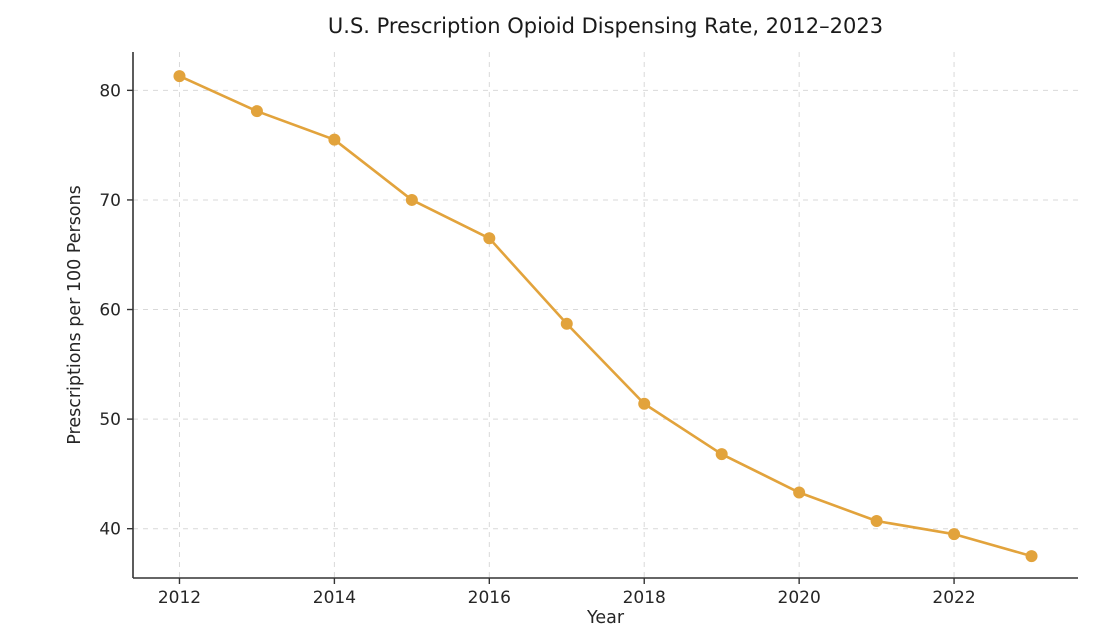 The image size is (1108, 644). Describe the element at coordinates (489, 598) in the screenshot. I see `x-tick-label: 2016` at that location.